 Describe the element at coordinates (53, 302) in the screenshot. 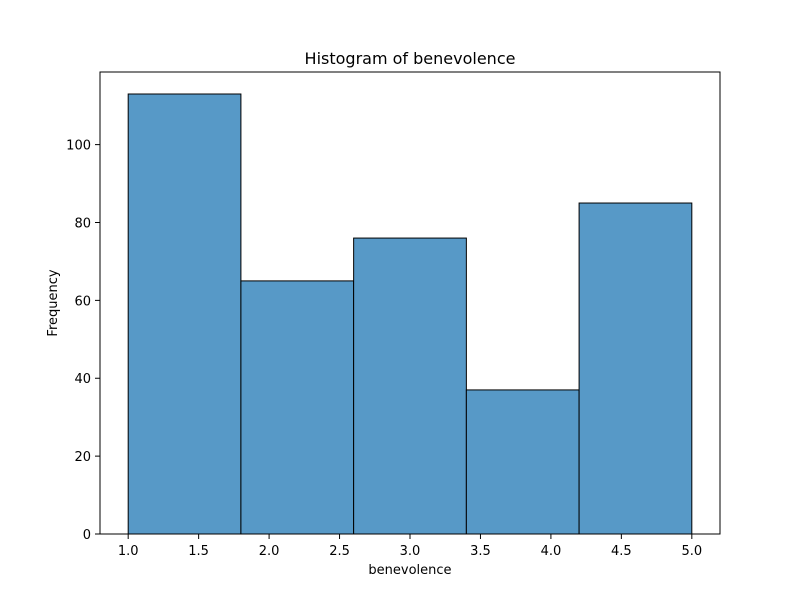

I see `y-axis-label: Frequency` at that location.